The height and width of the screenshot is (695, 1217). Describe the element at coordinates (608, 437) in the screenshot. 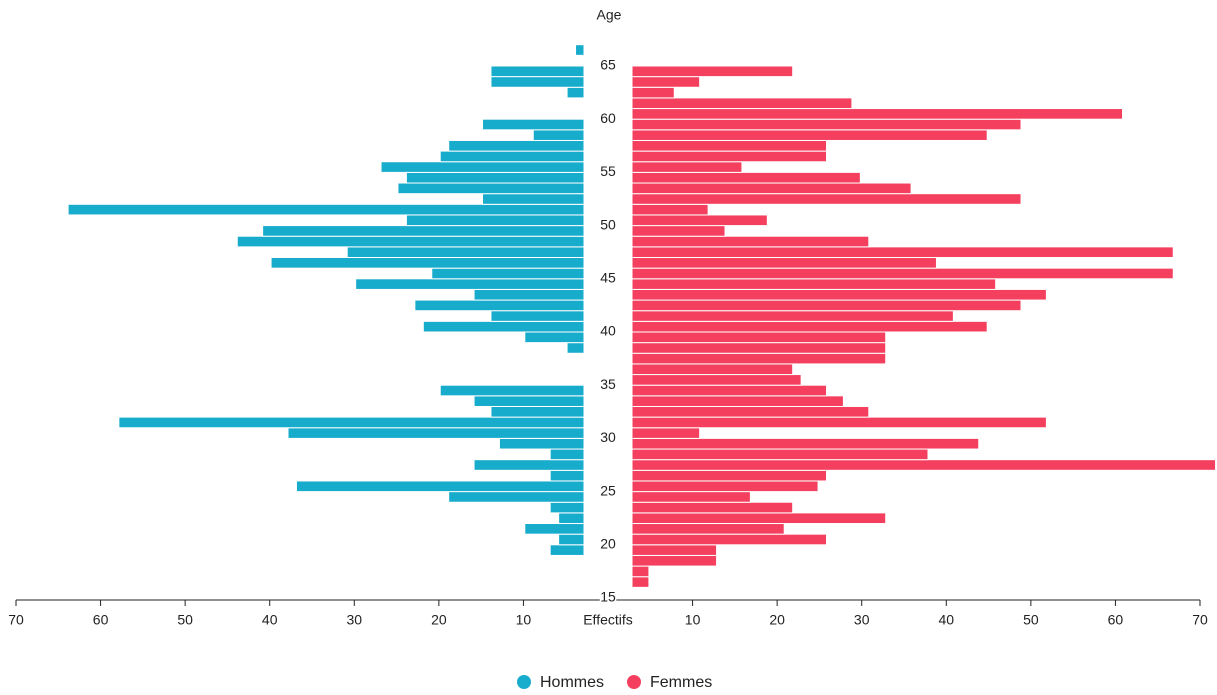

I see `y-tick-label: 30` at that location.